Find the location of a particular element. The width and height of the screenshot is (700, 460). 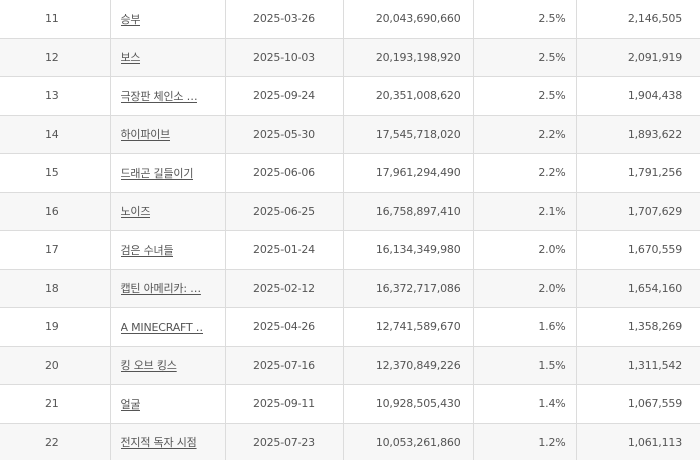

rank-cell: 16 is located at coordinates (55, 211).